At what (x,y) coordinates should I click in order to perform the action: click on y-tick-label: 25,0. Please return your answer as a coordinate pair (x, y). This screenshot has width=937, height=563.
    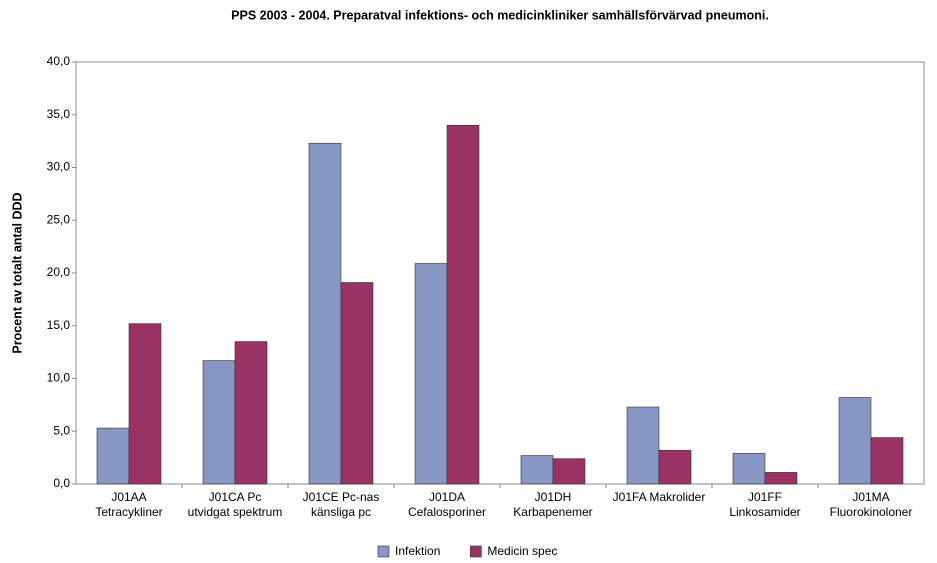
    Looking at the image, I should click on (59, 219).